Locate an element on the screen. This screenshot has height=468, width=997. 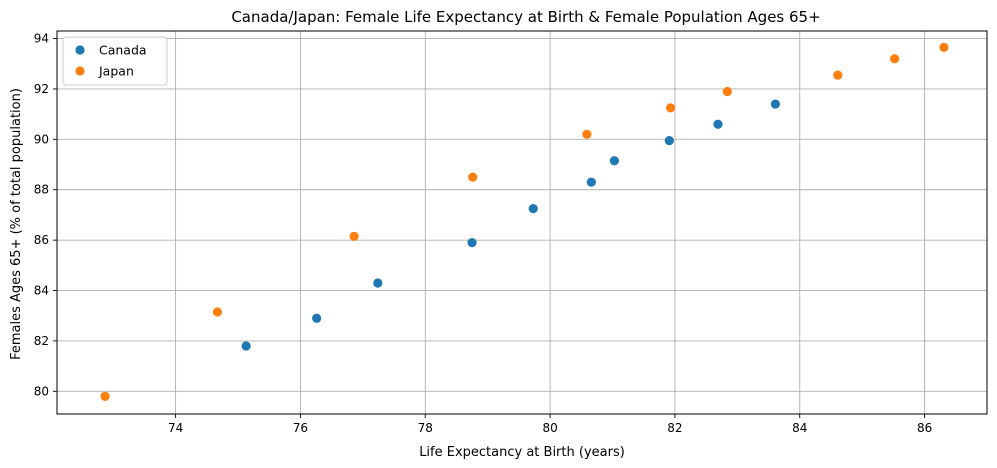
y-tick-label: 94 is located at coordinates (41, 39).